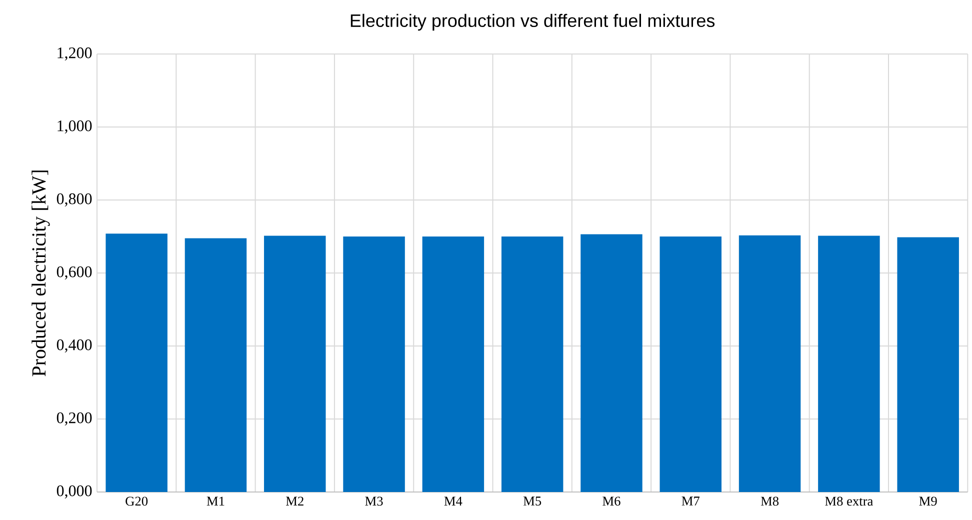  What do you see at coordinates (532, 501) in the screenshot?
I see `x-tick-label: M5` at bounding box center [532, 501].